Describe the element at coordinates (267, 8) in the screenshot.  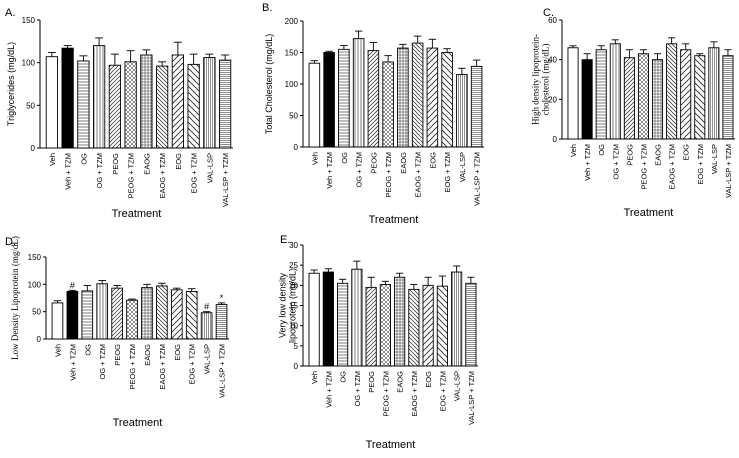
I see `panel-title: B.` at that location.